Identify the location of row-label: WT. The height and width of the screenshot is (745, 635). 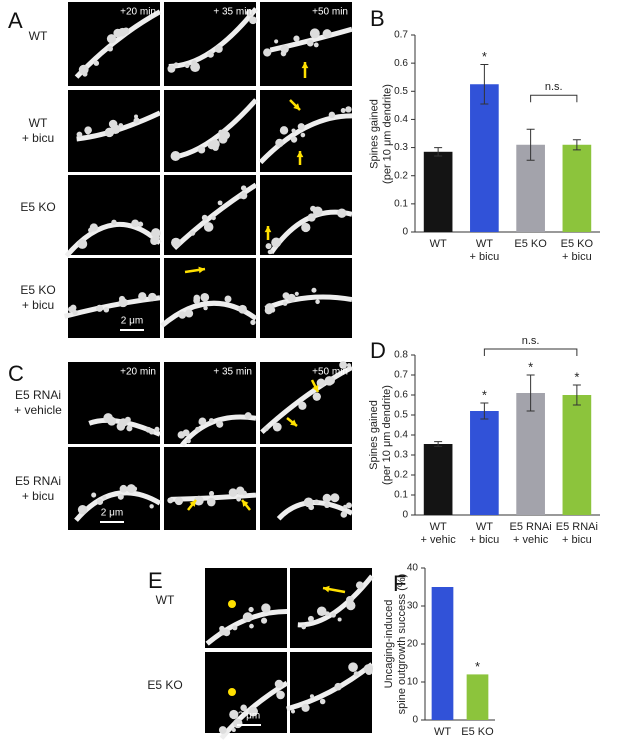
(38, 36).